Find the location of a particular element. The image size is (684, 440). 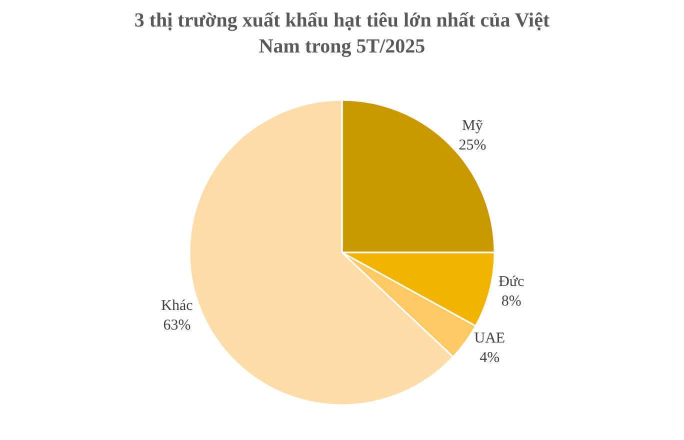

chart-title: 3 thị trường xuất khẩu hạt tiêu lớn nhất của Việt Nam trong 5T/2025 is located at coordinates (342, 33).